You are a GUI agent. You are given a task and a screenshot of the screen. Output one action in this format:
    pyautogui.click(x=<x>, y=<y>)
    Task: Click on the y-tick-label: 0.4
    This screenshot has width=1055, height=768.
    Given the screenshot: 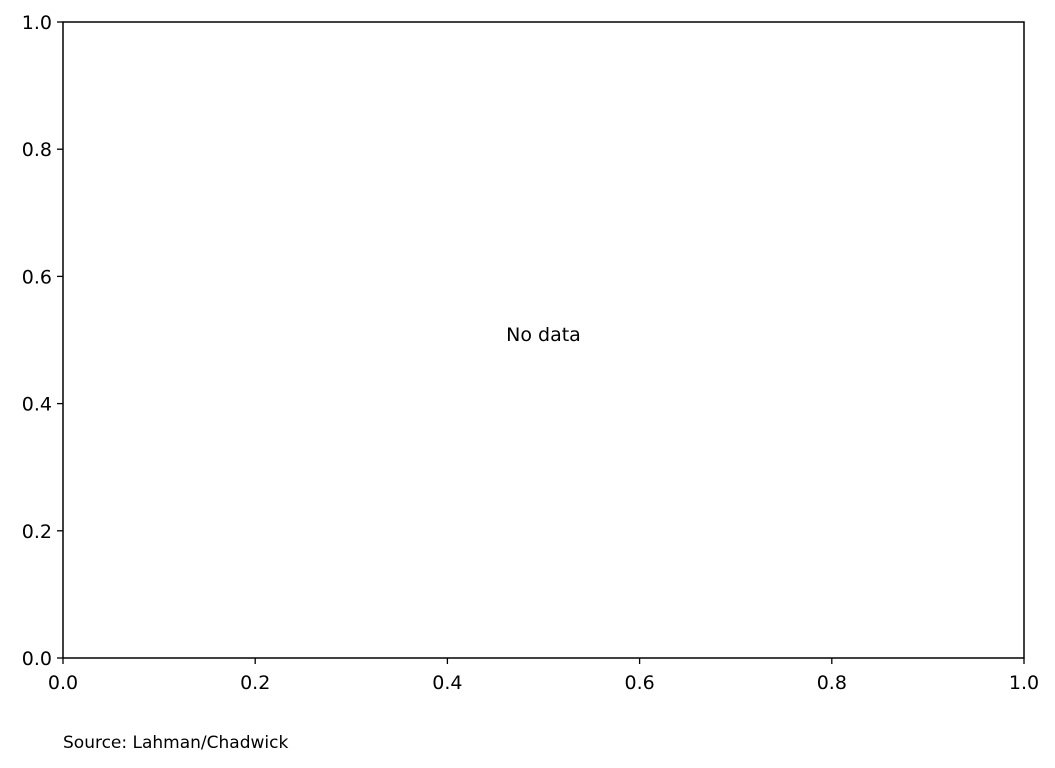 What is the action you would take?
    pyautogui.click(x=37, y=405)
    